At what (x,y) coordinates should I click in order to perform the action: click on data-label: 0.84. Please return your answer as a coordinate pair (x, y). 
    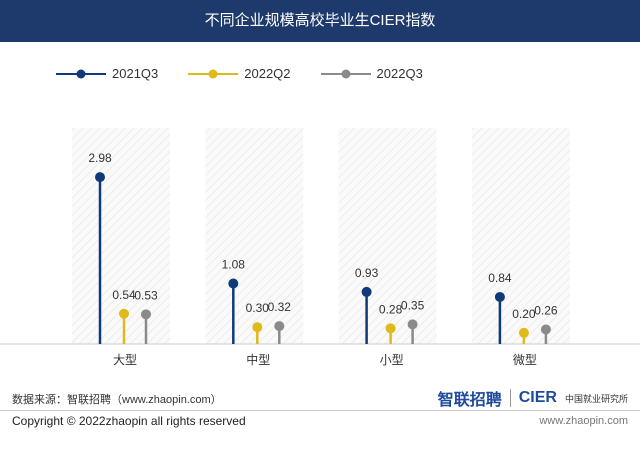
    Looking at the image, I should click on (500, 278).